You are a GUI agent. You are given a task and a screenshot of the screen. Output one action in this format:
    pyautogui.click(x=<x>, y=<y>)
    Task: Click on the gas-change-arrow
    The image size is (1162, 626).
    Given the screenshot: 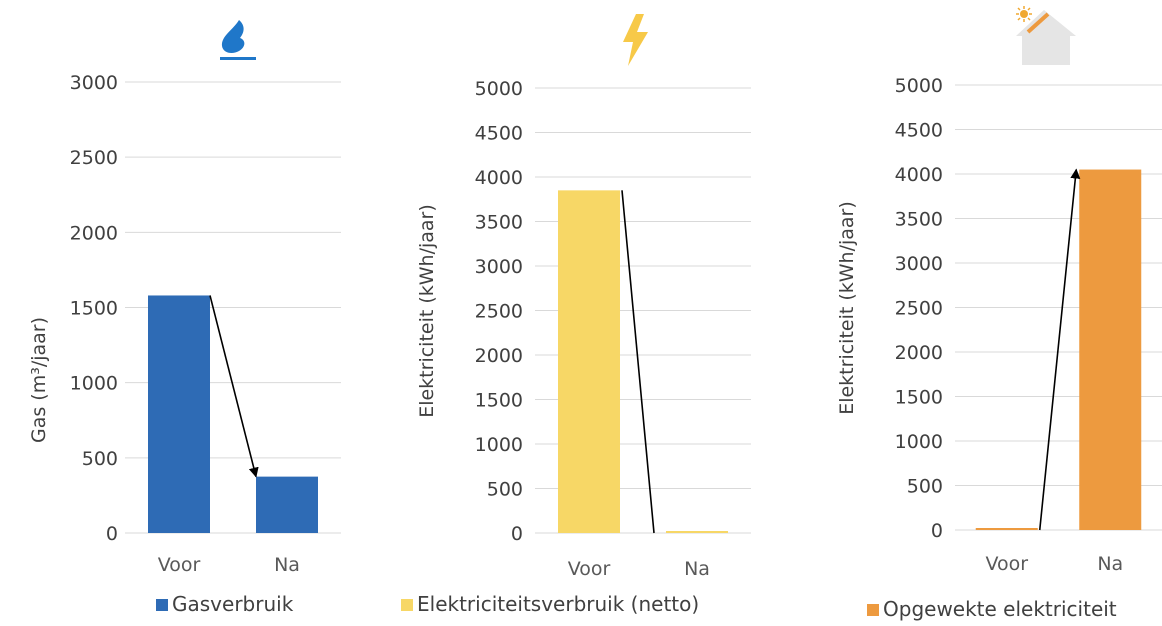 What is the action you would take?
    pyautogui.click(x=234, y=386)
    